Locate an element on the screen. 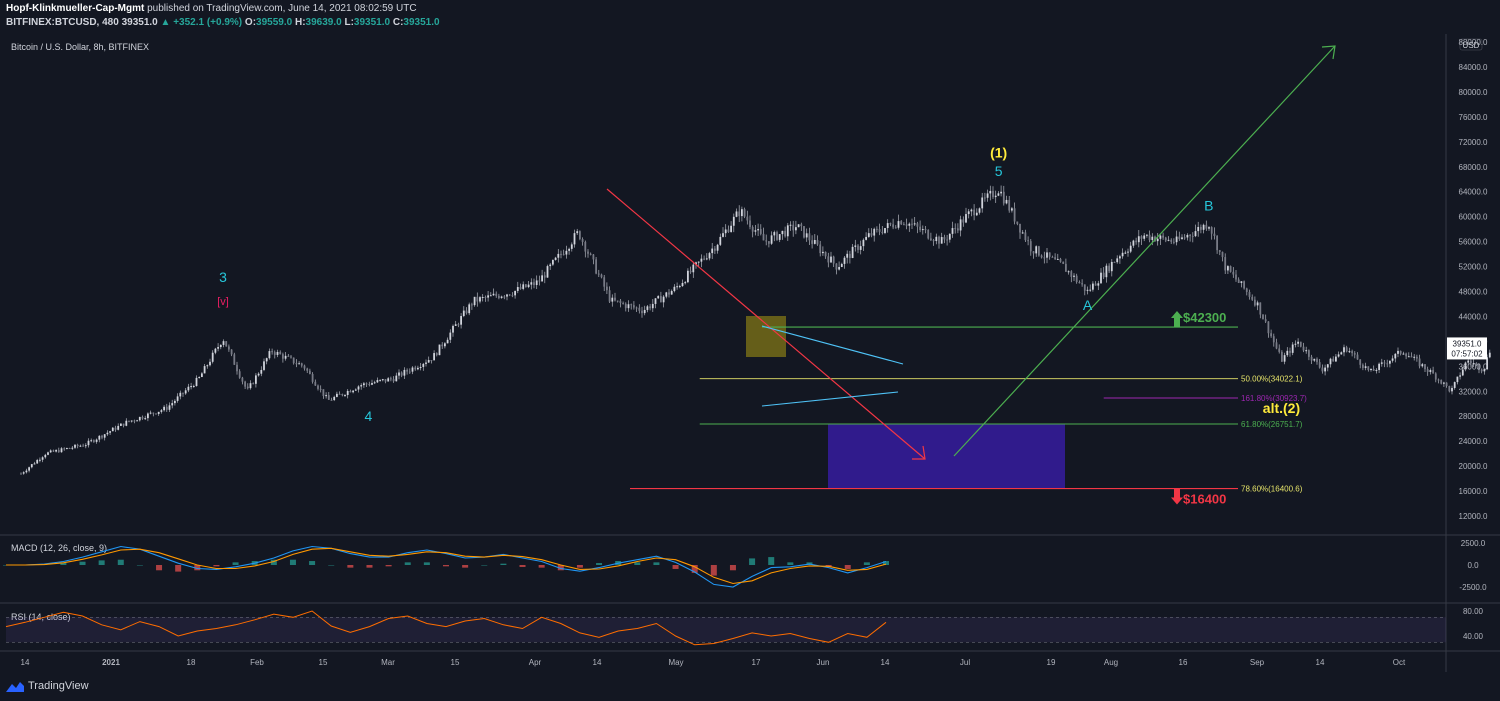 Image resolution: width=1500 pixels, height=701 pixels. tradingview-brand: TradingView is located at coordinates (47, 686).